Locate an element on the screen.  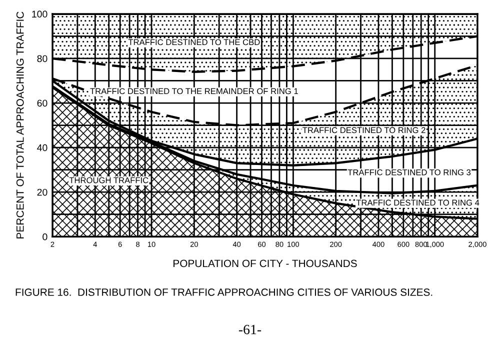
caption: FIGURE 16. DISTRIBUTION OF TRAFFIC APPROACHING CITIES OF VARIOUS SIZES. is located at coordinates (224, 292).